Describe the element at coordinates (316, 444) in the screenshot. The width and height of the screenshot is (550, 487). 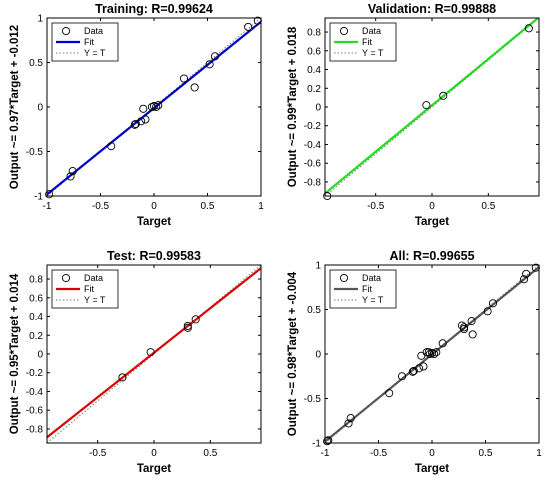
I see `y-tick-label: -1` at that location.